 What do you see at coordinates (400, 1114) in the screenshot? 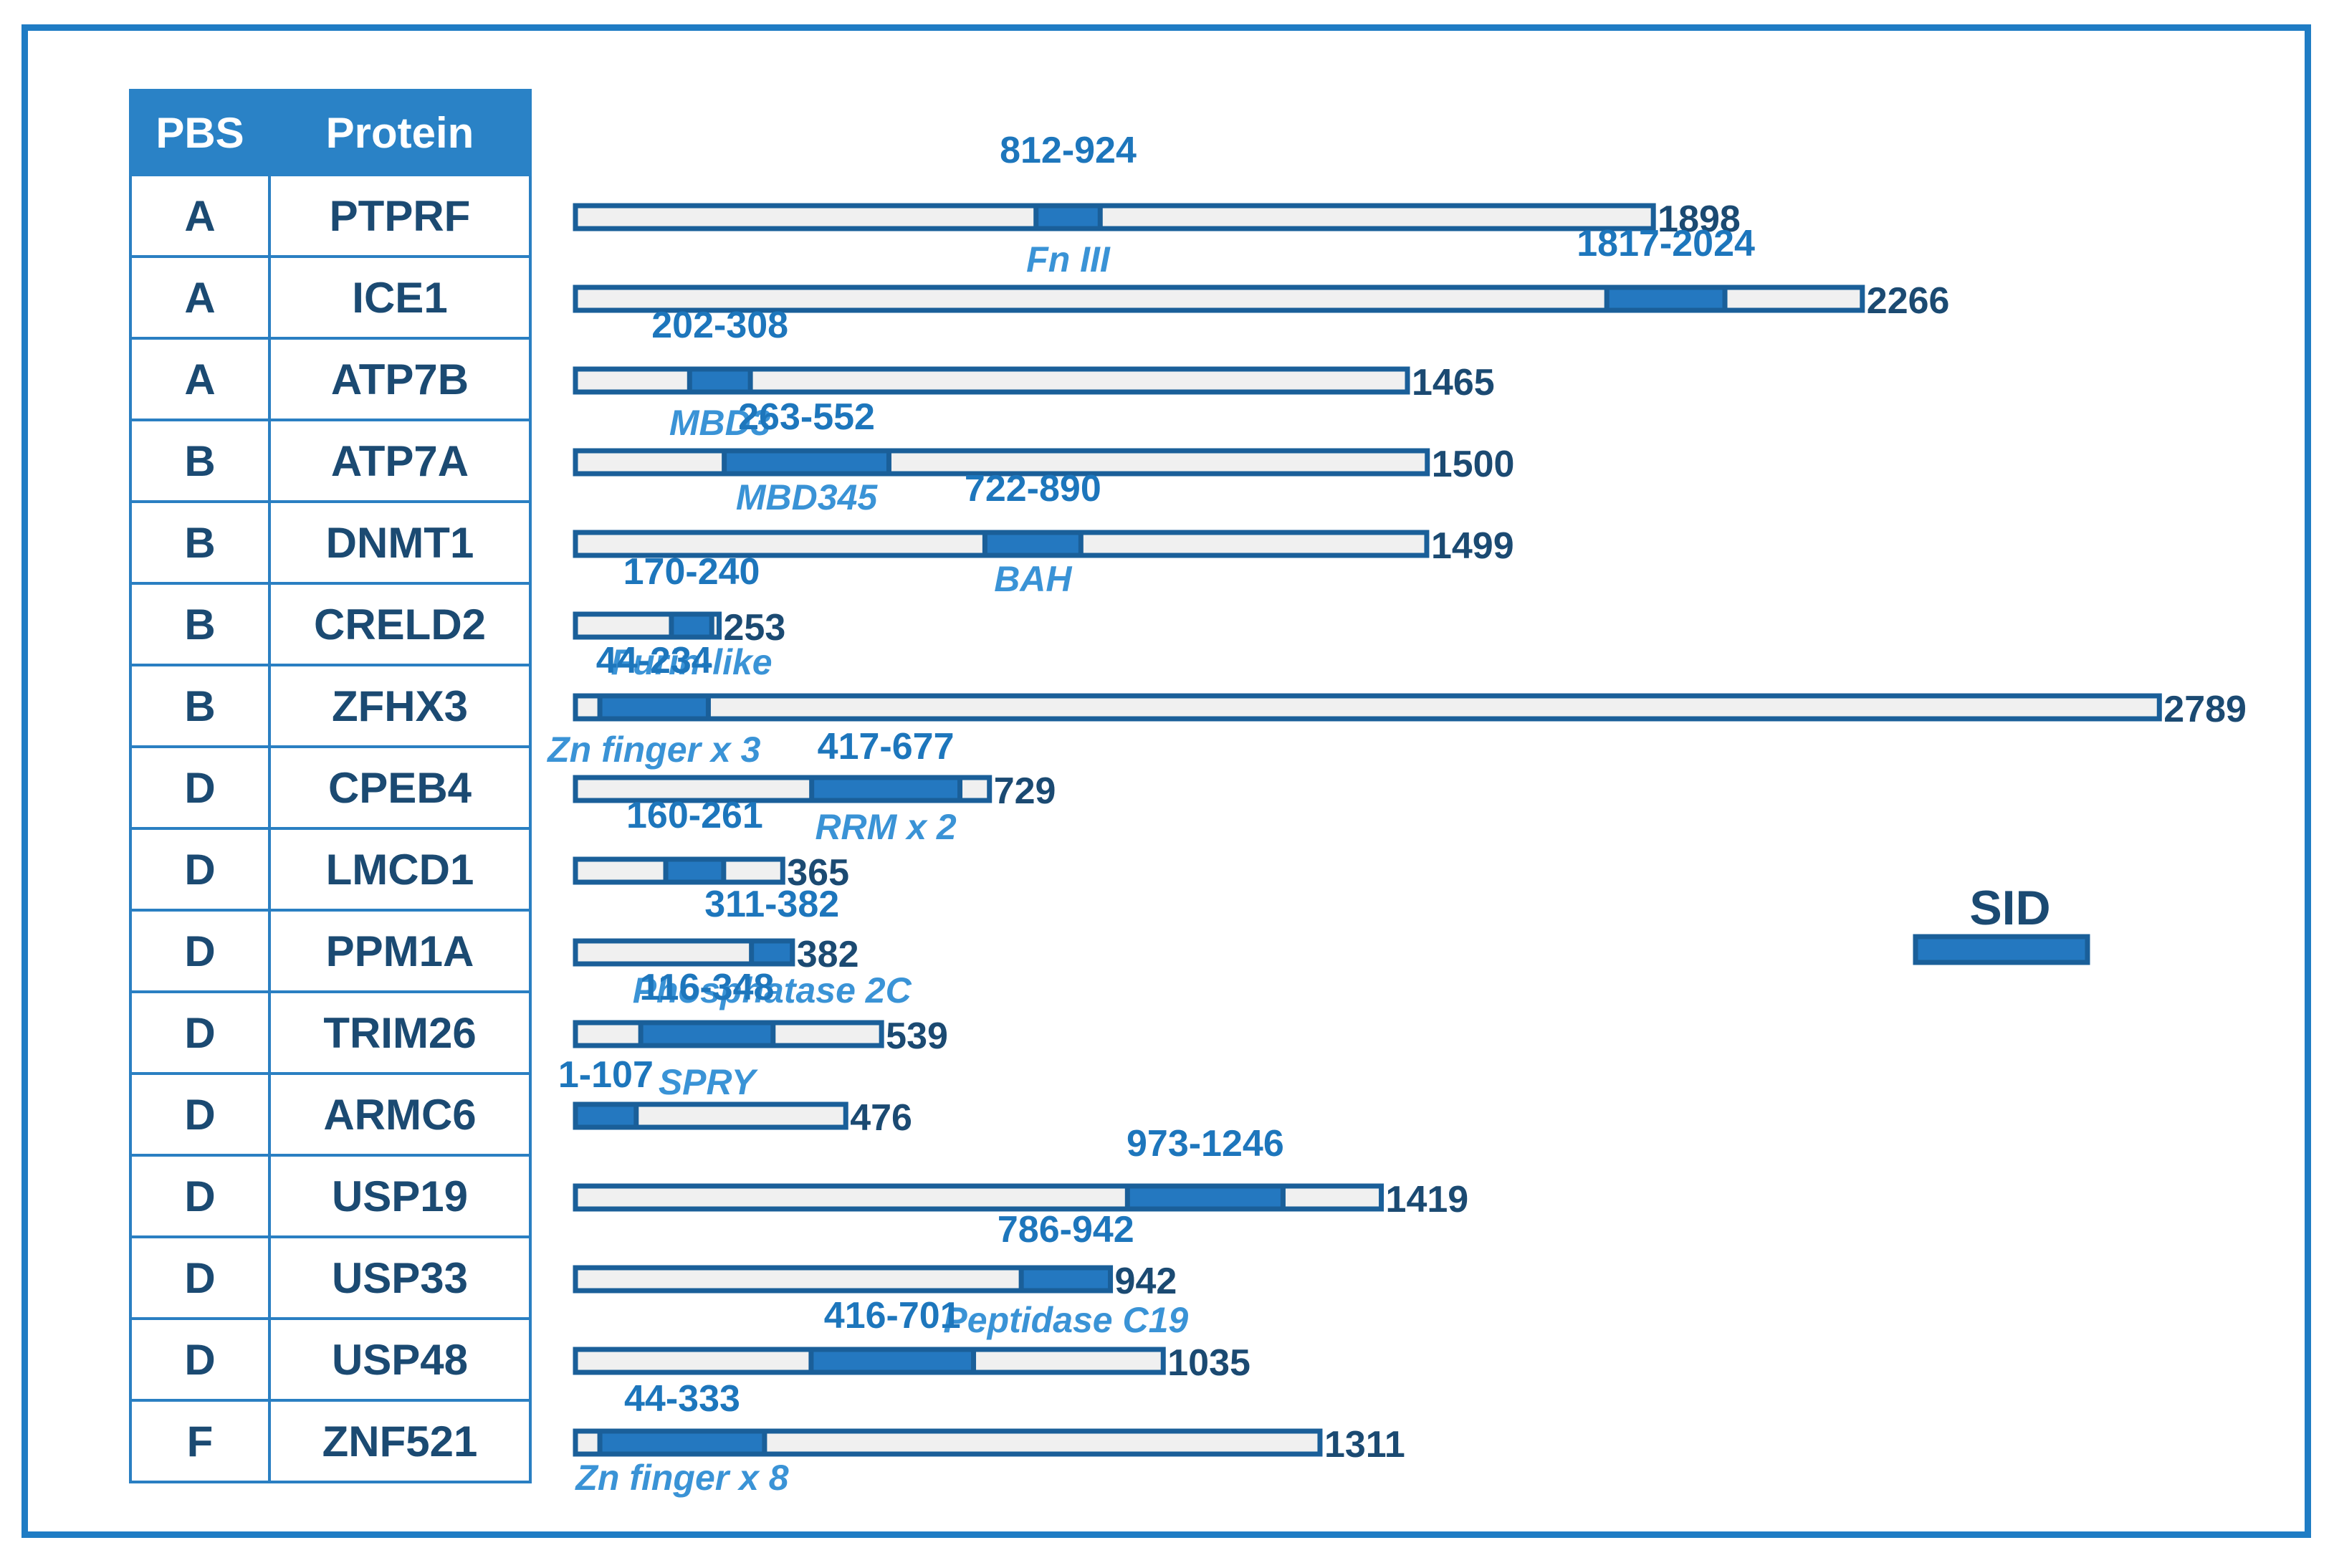
I see `protein-name-cell: ARMC6` at bounding box center [400, 1114].